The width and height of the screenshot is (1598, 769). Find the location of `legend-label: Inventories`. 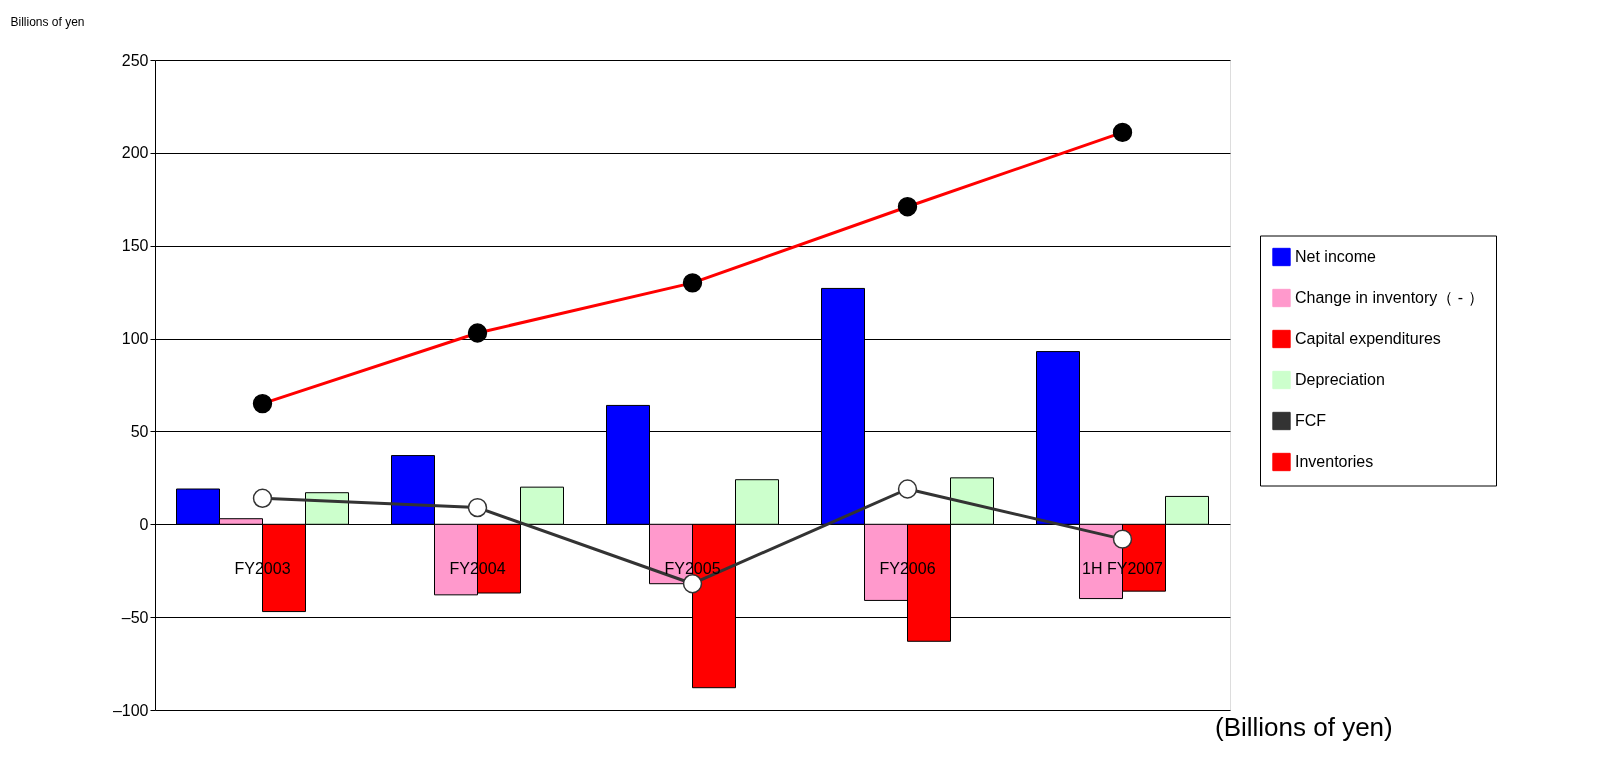

legend-label: Inventories is located at coordinates (1334, 461).